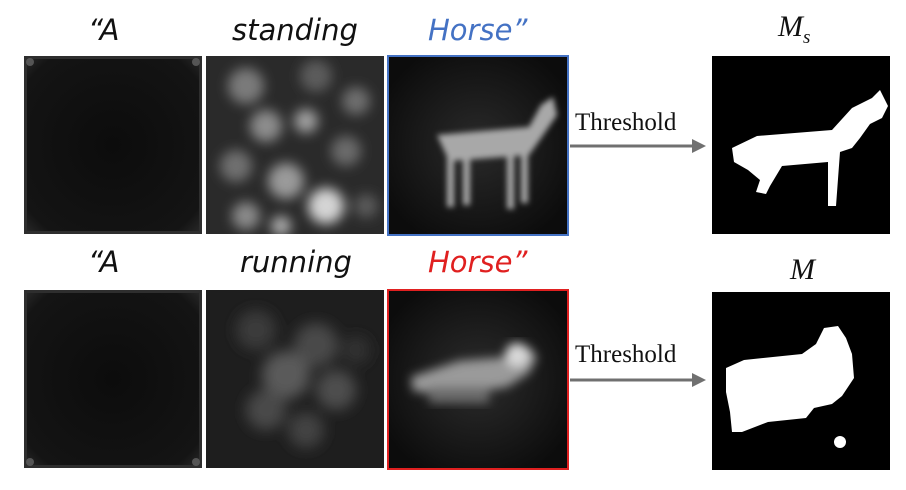  I want to click on mask-subscript: s, so click(807, 37).